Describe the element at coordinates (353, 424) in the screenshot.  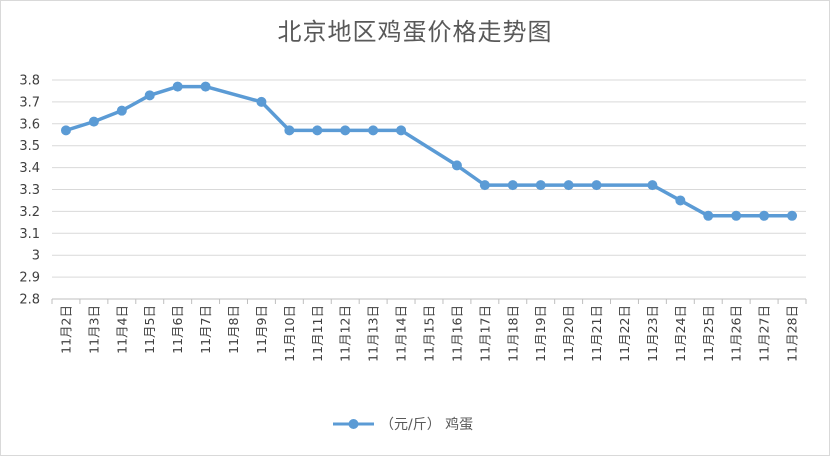
I see `legend-dot-marker` at that location.